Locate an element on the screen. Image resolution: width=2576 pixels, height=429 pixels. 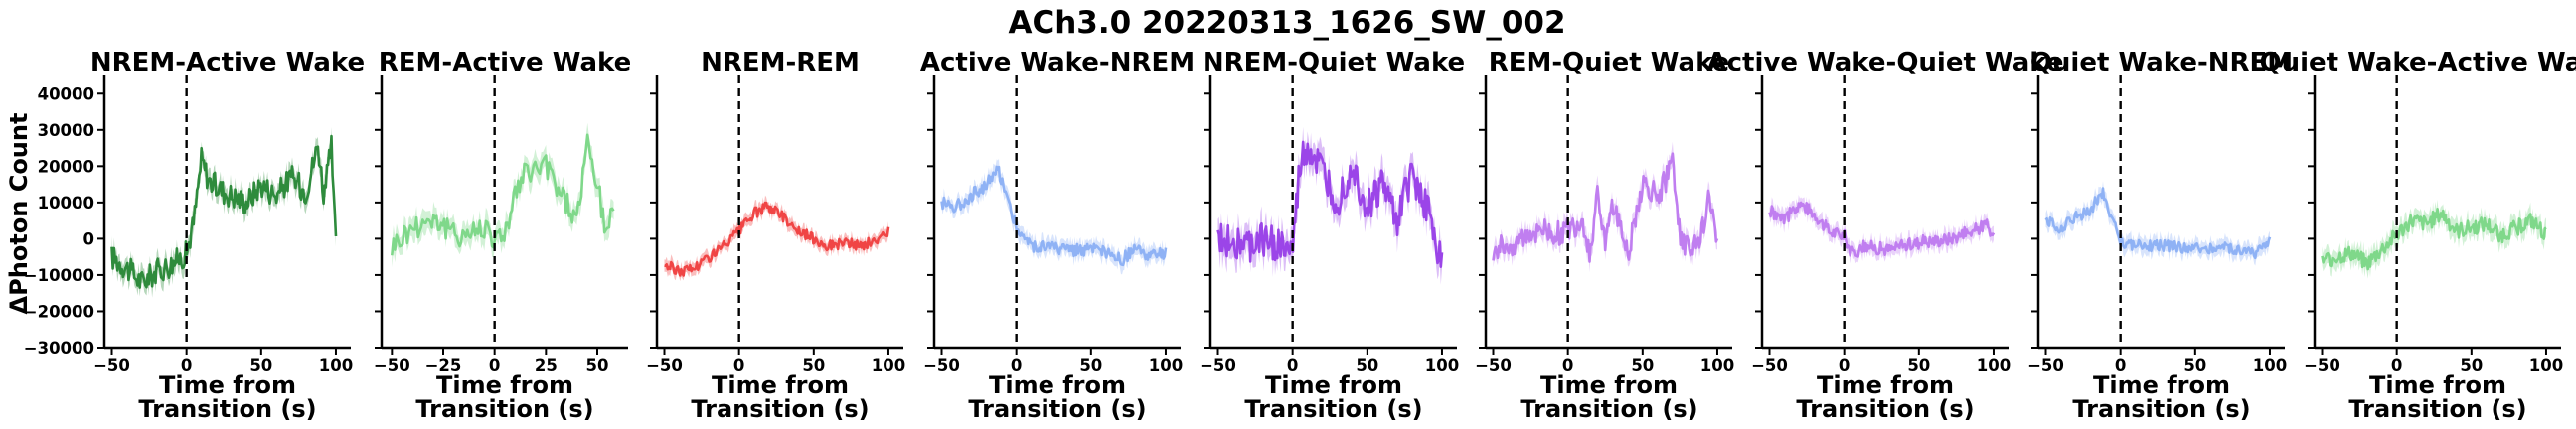
panel-title: REM-Quiet Wake is located at coordinates (1609, 63).